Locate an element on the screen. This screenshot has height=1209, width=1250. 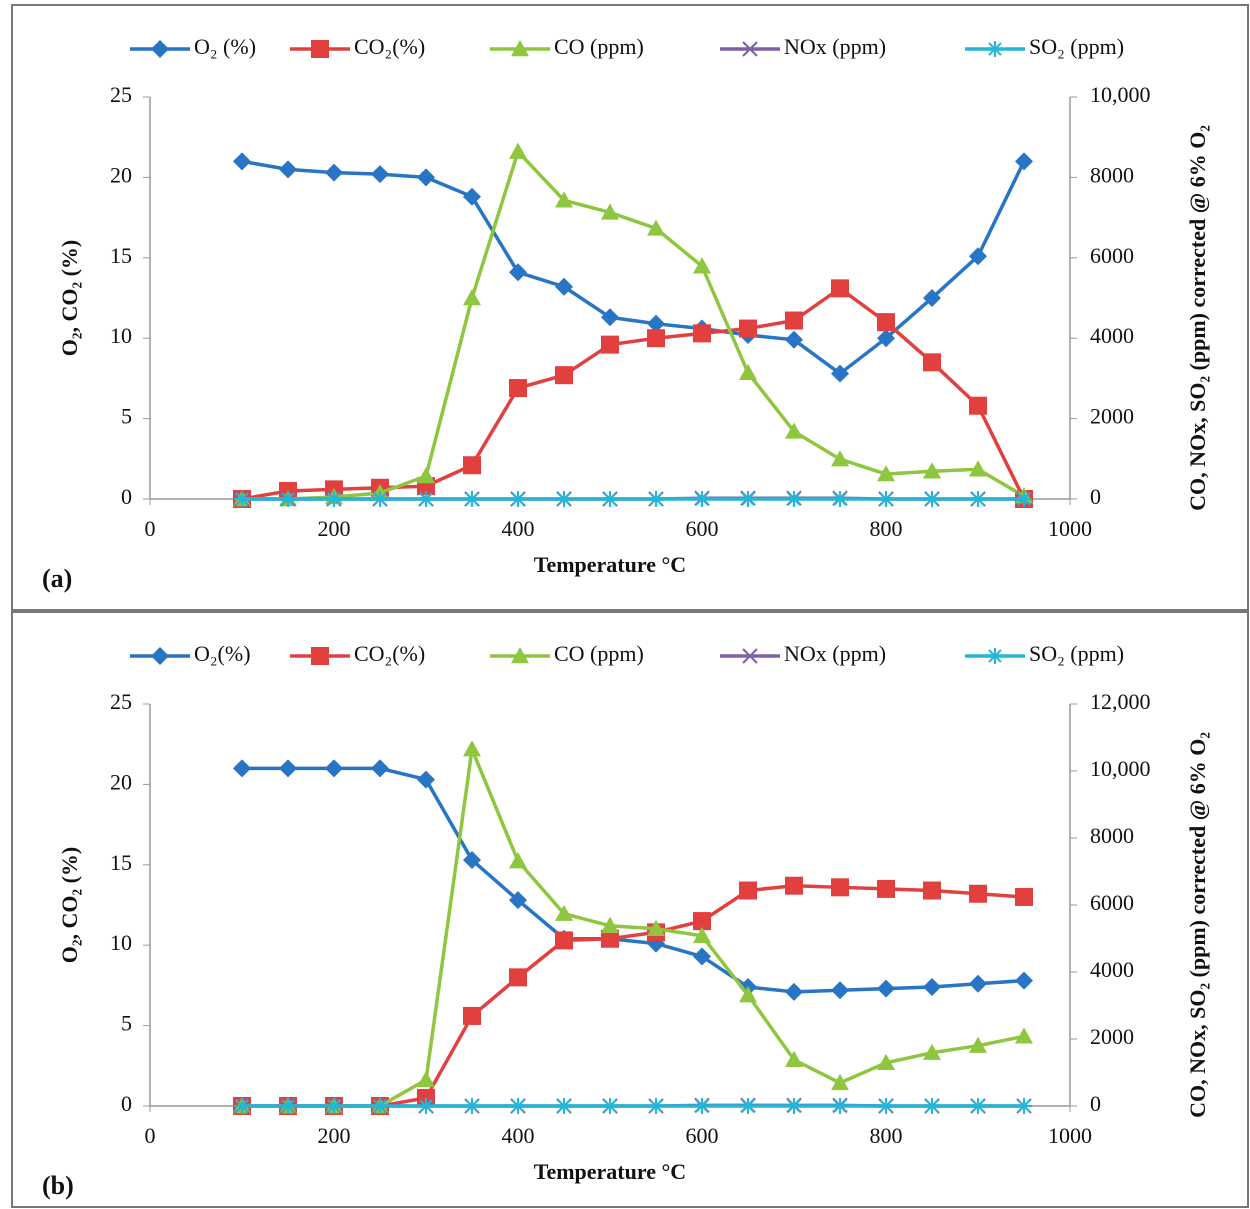
panel-label: (b) is located at coordinates (58, 1185).